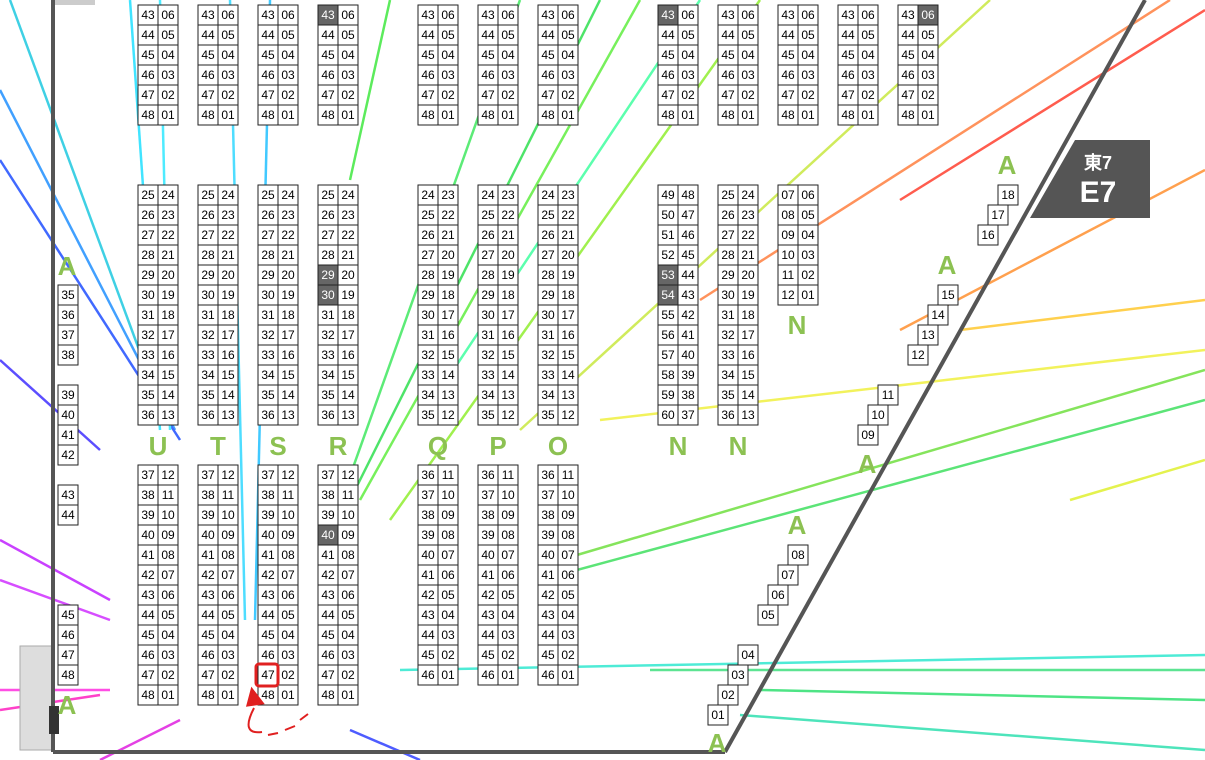 The width and height of the screenshot is (1205, 760). Describe the element at coordinates (678, 446) in the screenshot. I see `column-letter: N` at that location.